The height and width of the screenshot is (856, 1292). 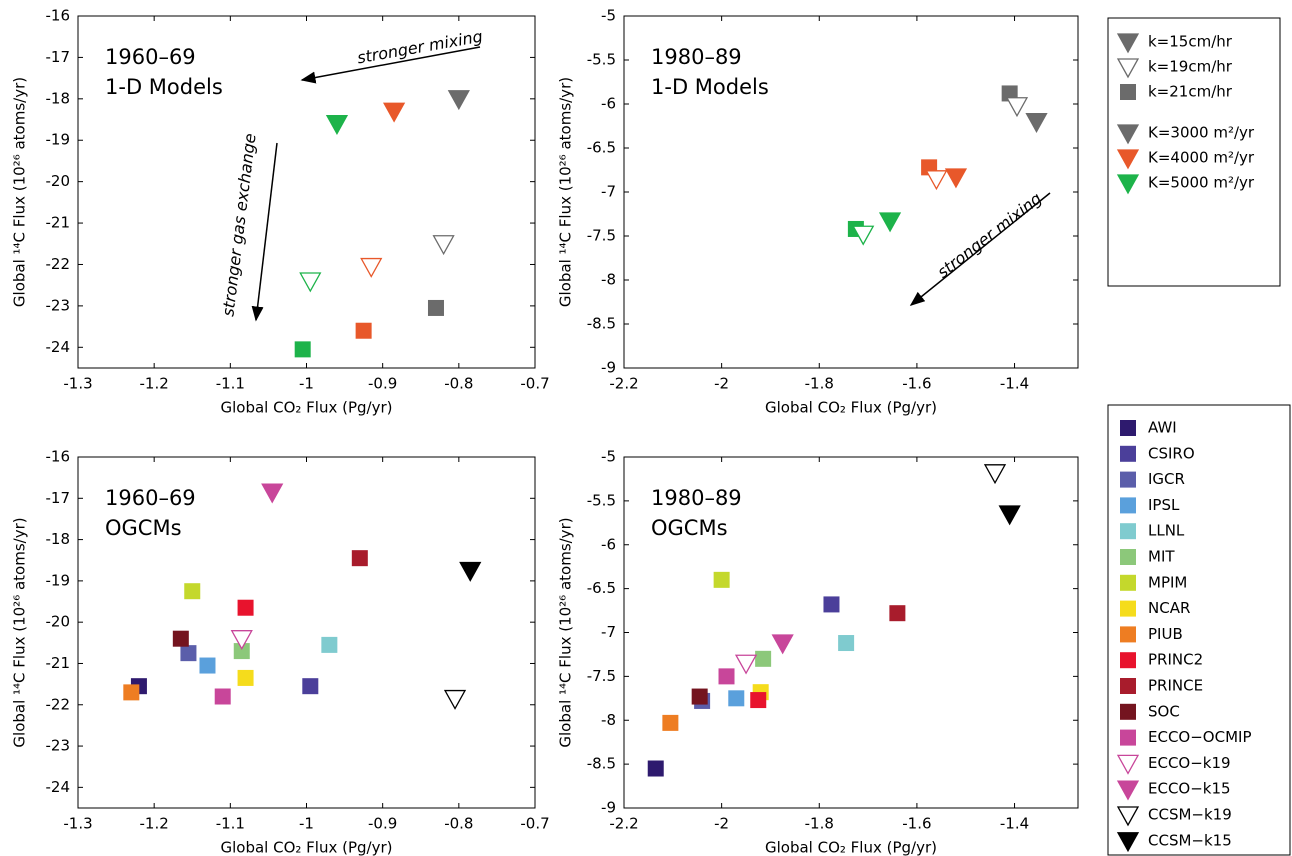 I want to click on y-tick-label: -21, so click(x=58, y=223).